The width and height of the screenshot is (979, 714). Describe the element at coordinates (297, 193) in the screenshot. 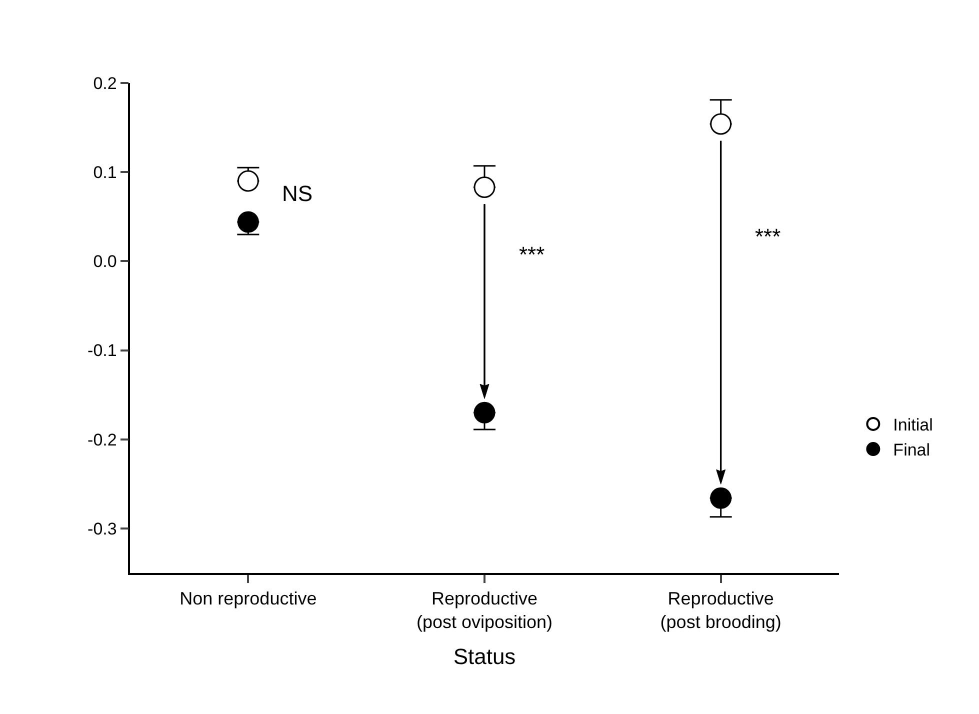

I see `annotation: NS` at that location.